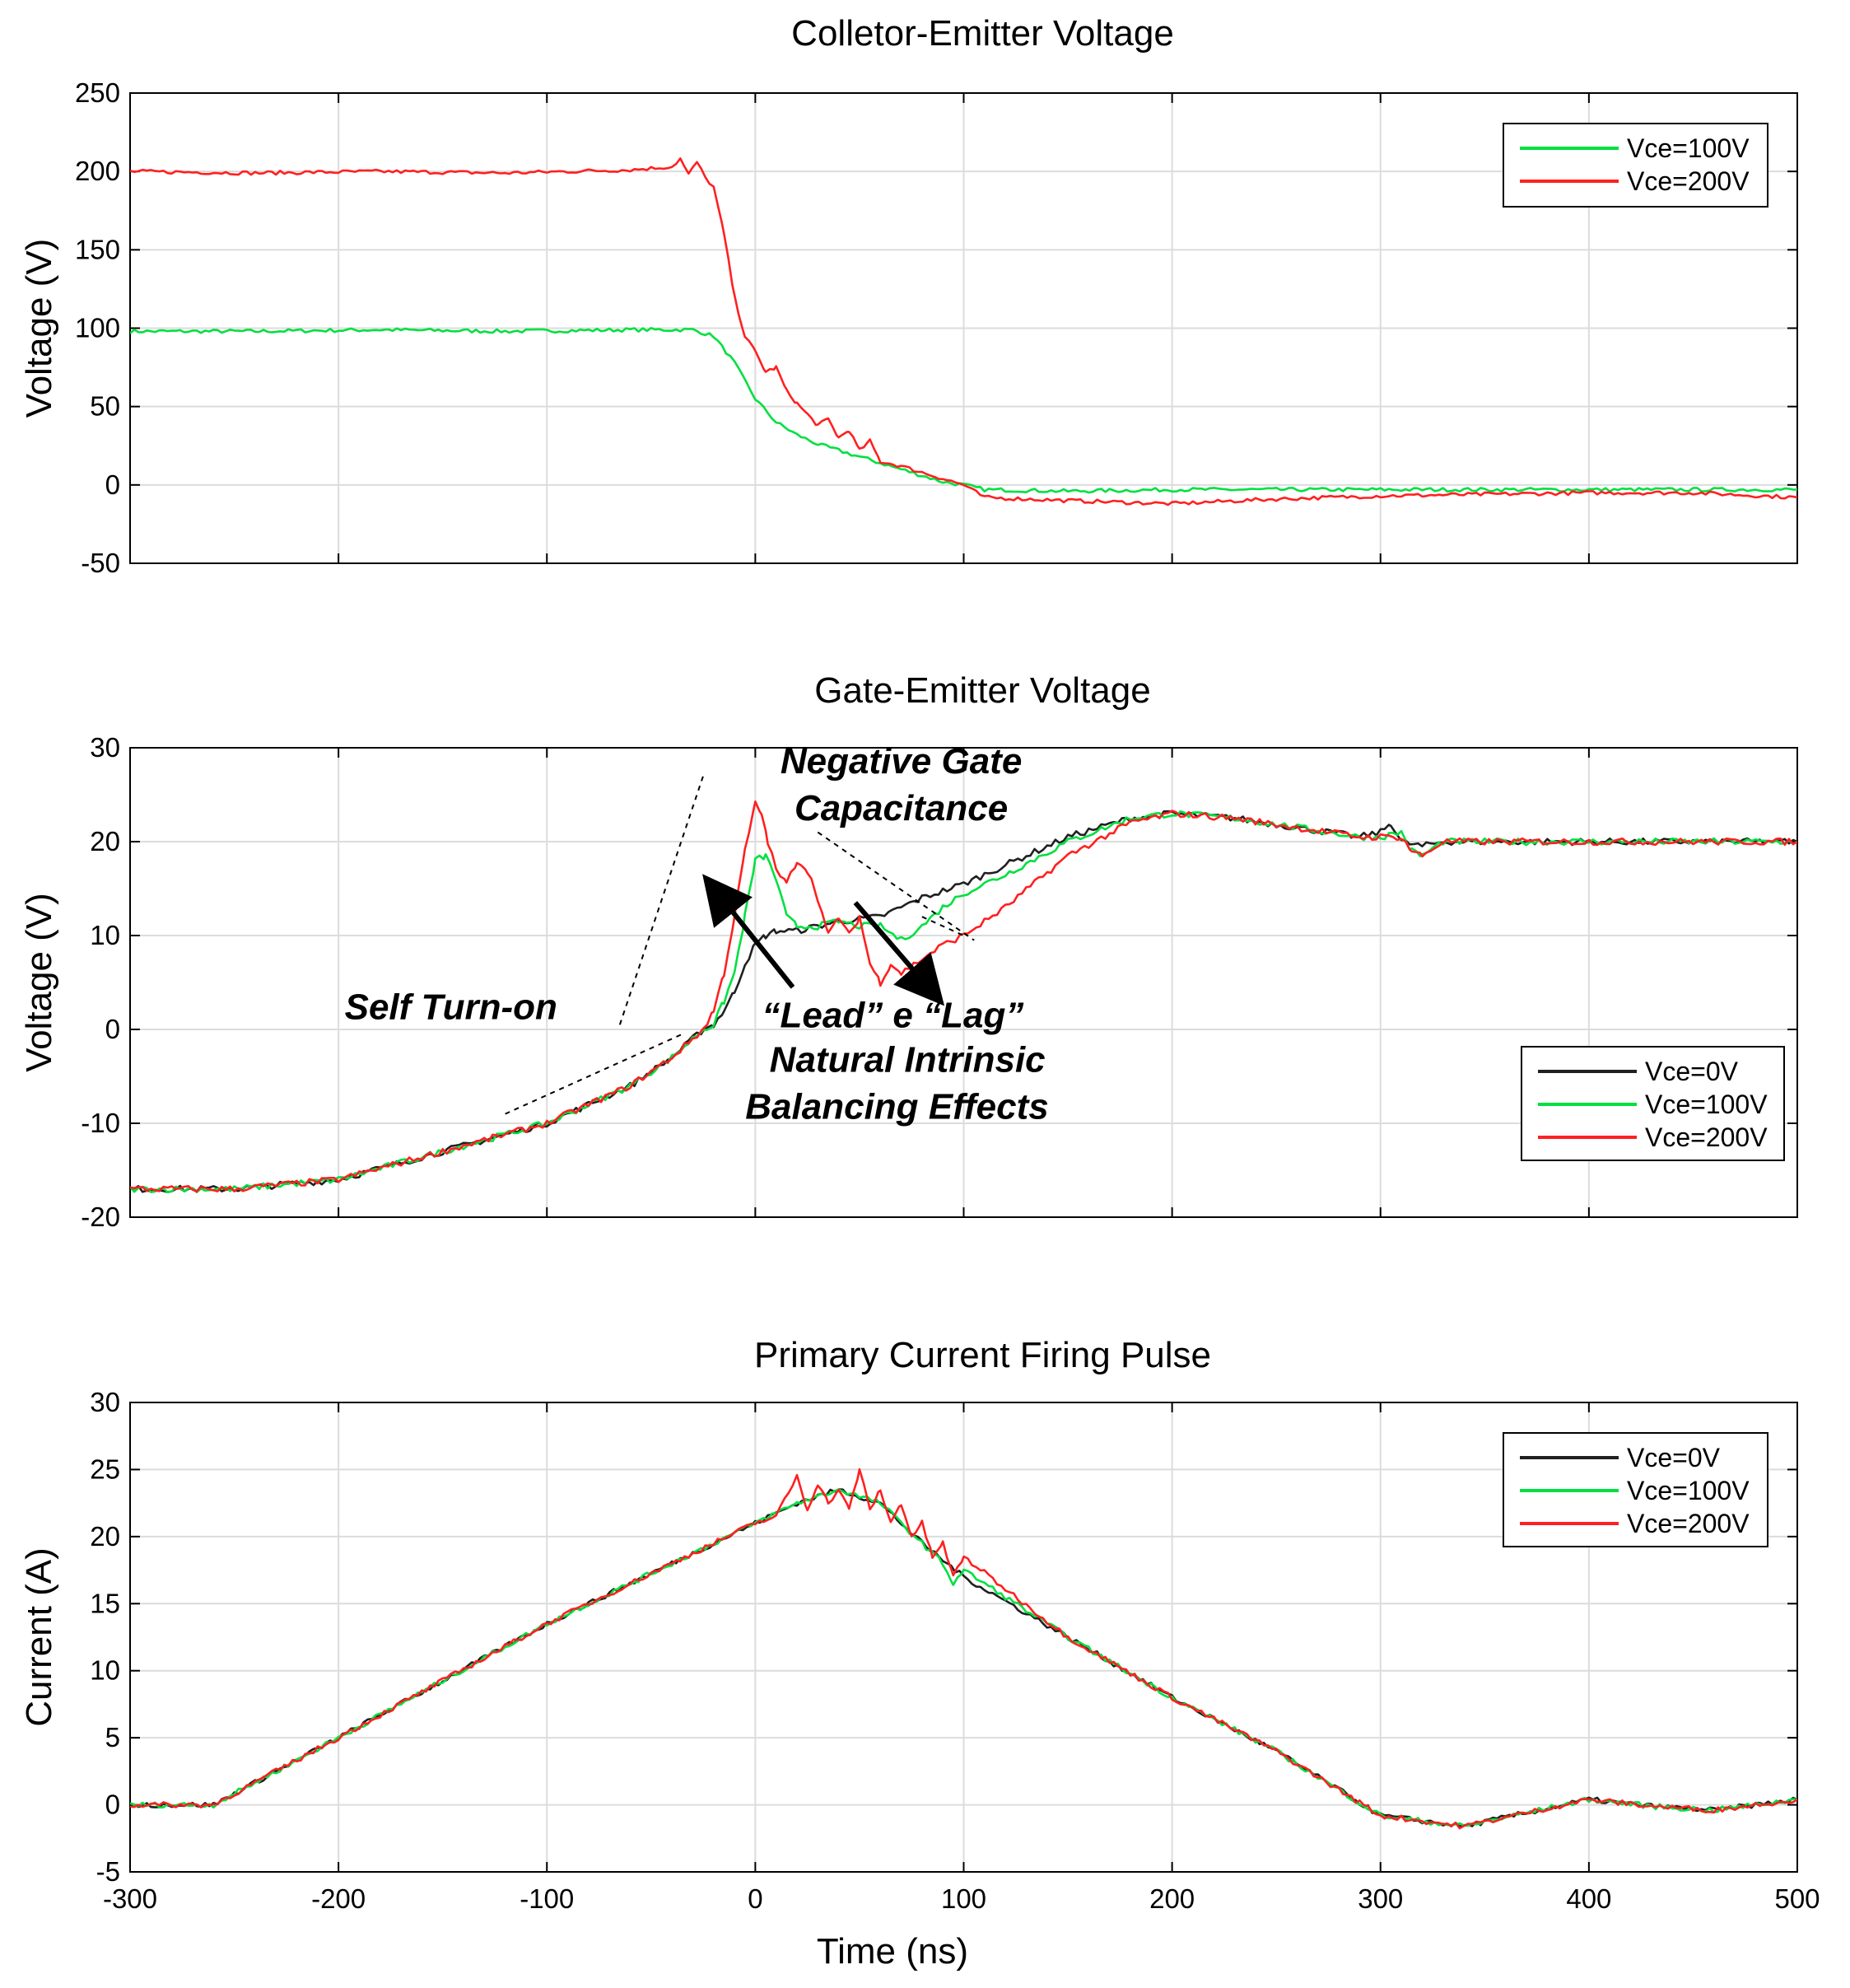 The width and height of the screenshot is (1850, 1988). I want to click on x-tick-label: 100, so click(964, 1898).